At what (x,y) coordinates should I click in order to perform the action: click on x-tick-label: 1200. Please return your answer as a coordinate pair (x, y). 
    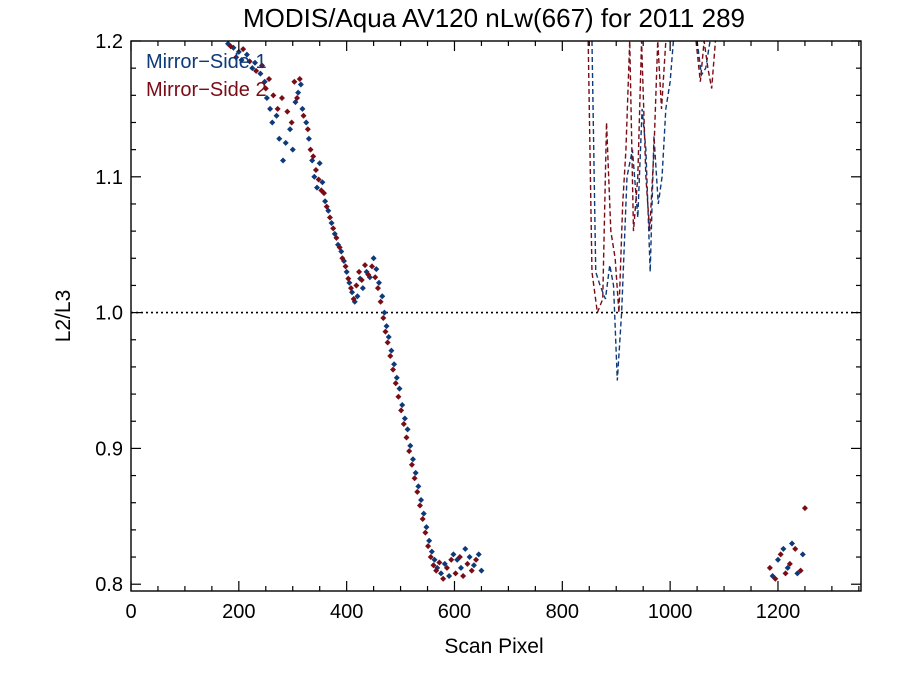
    Looking at the image, I should click on (778, 612).